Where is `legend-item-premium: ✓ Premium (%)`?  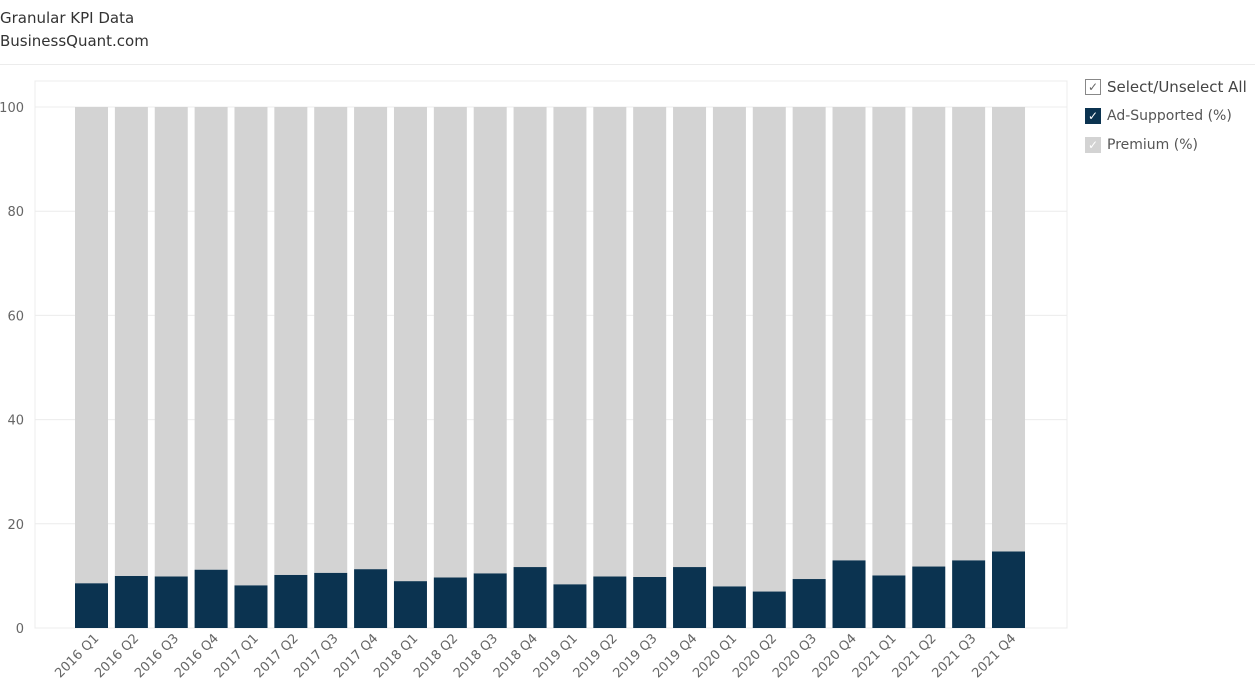 legend-item-premium: ✓ Premium (%) is located at coordinates (1166, 145).